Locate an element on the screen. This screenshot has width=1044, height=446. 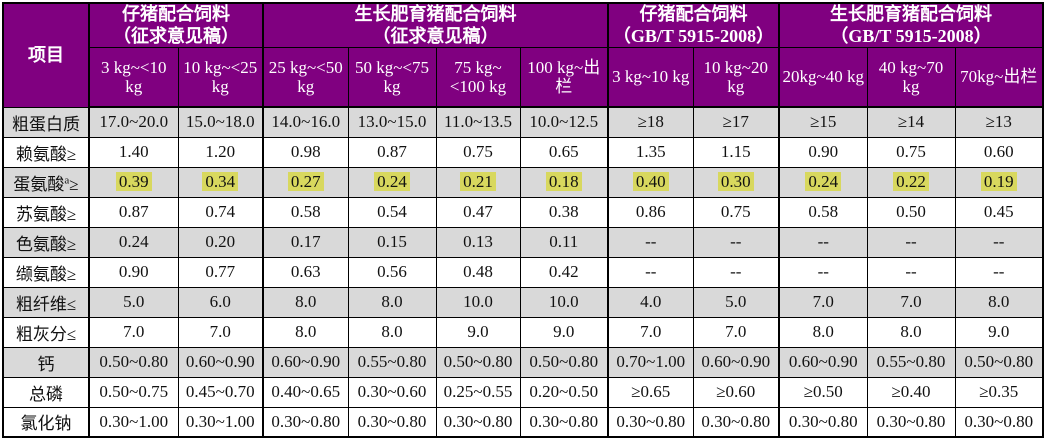
value-cell: 1.40 is located at coordinates (133, 152).